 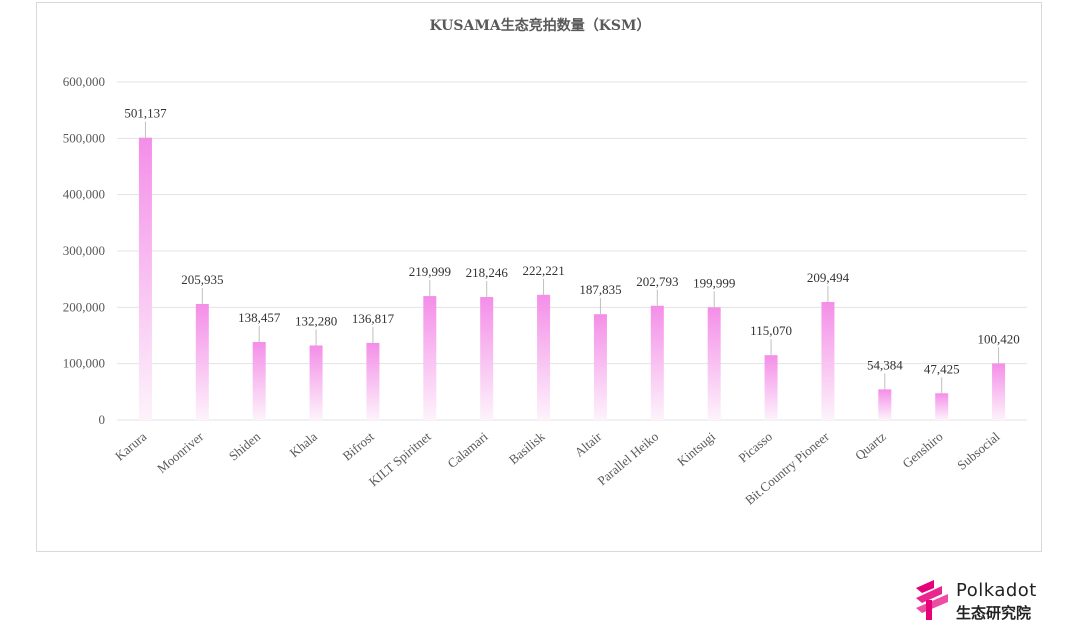 What do you see at coordinates (587, 443) in the screenshot?
I see `x-tick-label: Altair` at bounding box center [587, 443].